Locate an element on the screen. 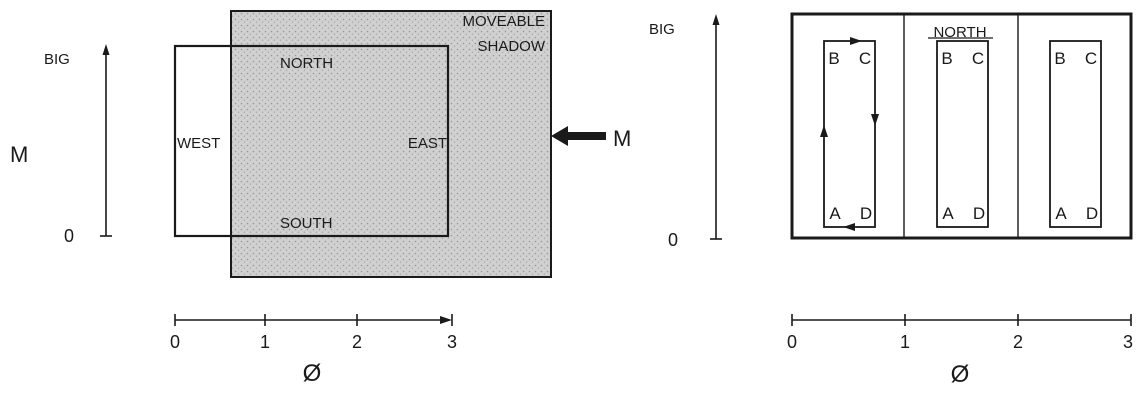  cell-3: B C A D is located at coordinates (1075, 134).